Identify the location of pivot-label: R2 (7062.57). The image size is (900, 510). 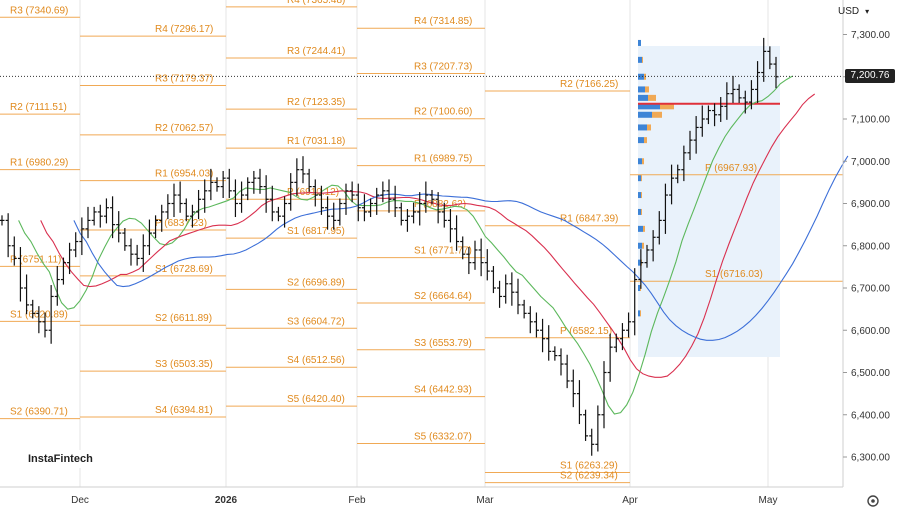
(184, 128).